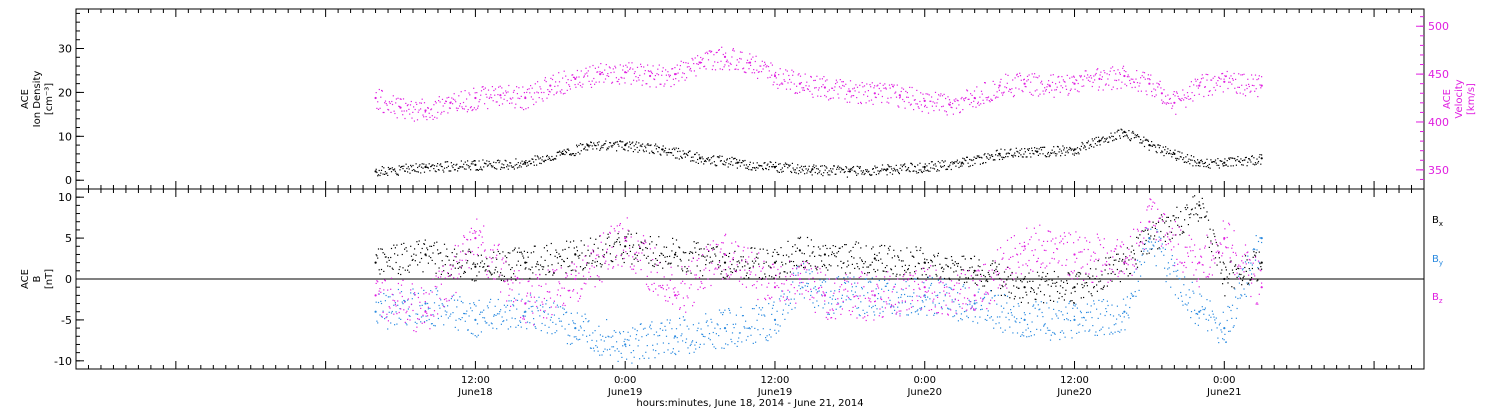  Describe the element at coordinates (775, 319) in the screenshot. I see `by-point` at that location.